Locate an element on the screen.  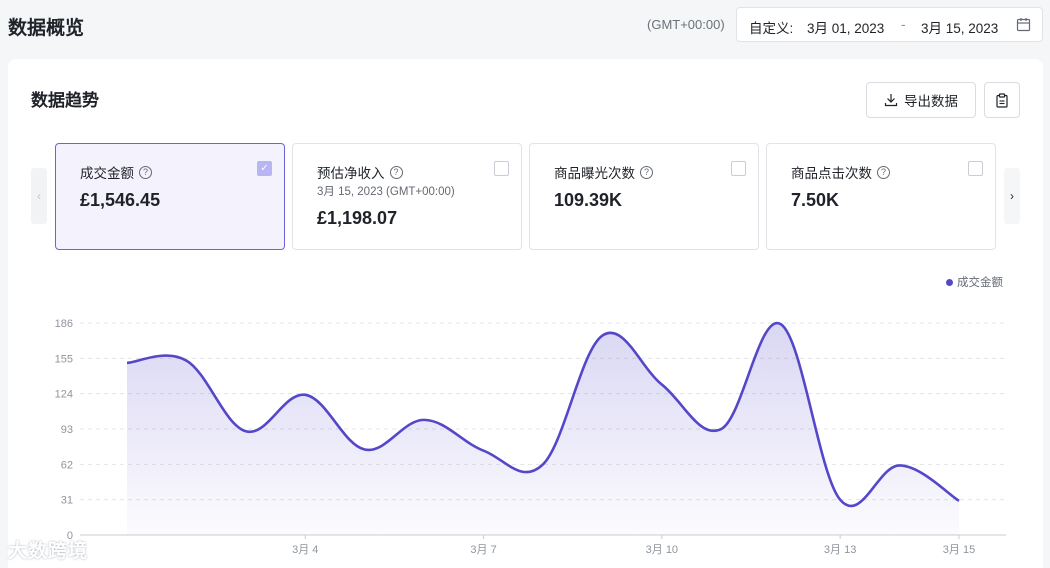
y-tick-label: 62 is located at coordinates (67, 465).